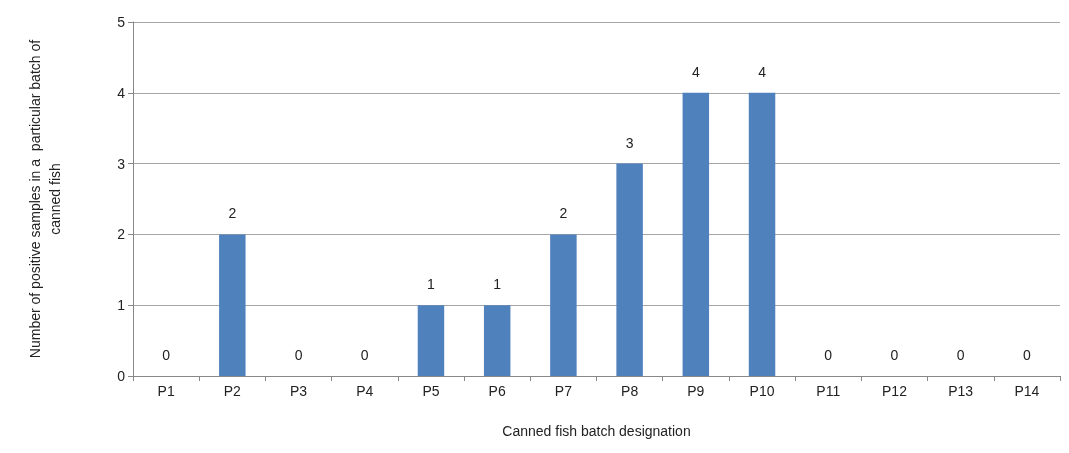 This screenshot has height=453, width=1069. What do you see at coordinates (121, 376) in the screenshot?
I see `y-tick-label: 0` at bounding box center [121, 376].